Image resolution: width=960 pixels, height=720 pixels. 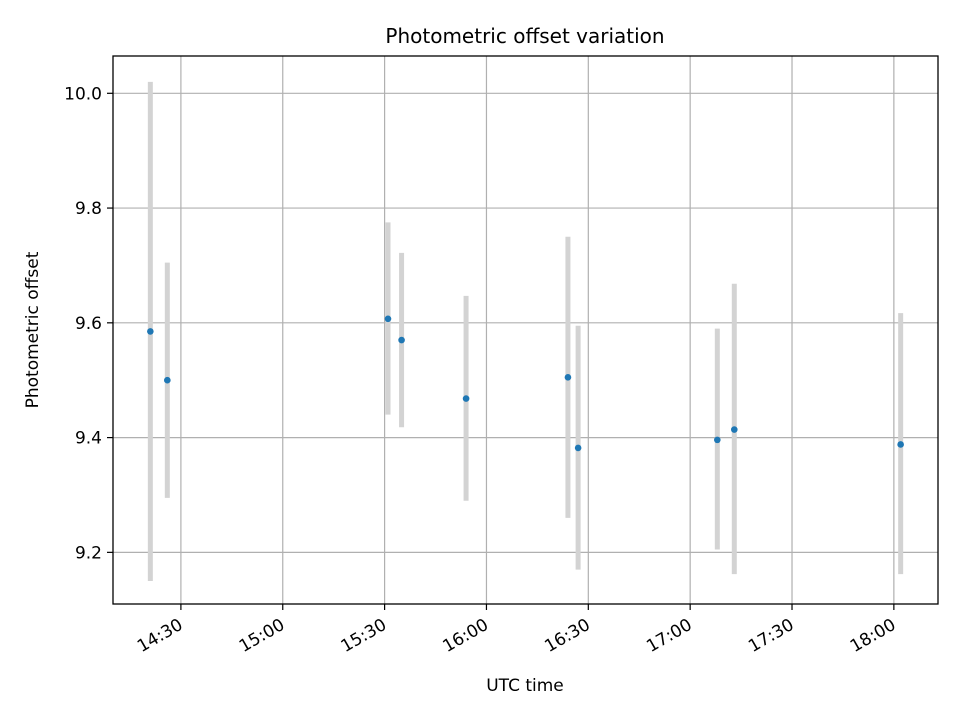 What do you see at coordinates (88, 439) in the screenshot?
I see `y-tick-label: 9.4` at bounding box center [88, 439].